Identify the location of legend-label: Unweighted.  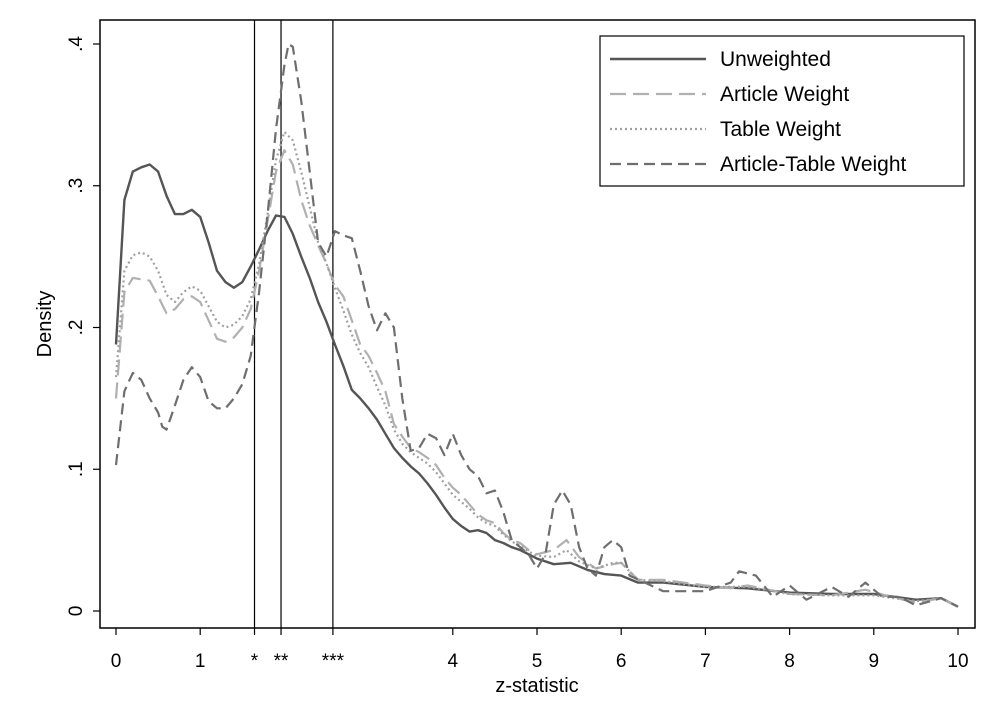
(775, 59).